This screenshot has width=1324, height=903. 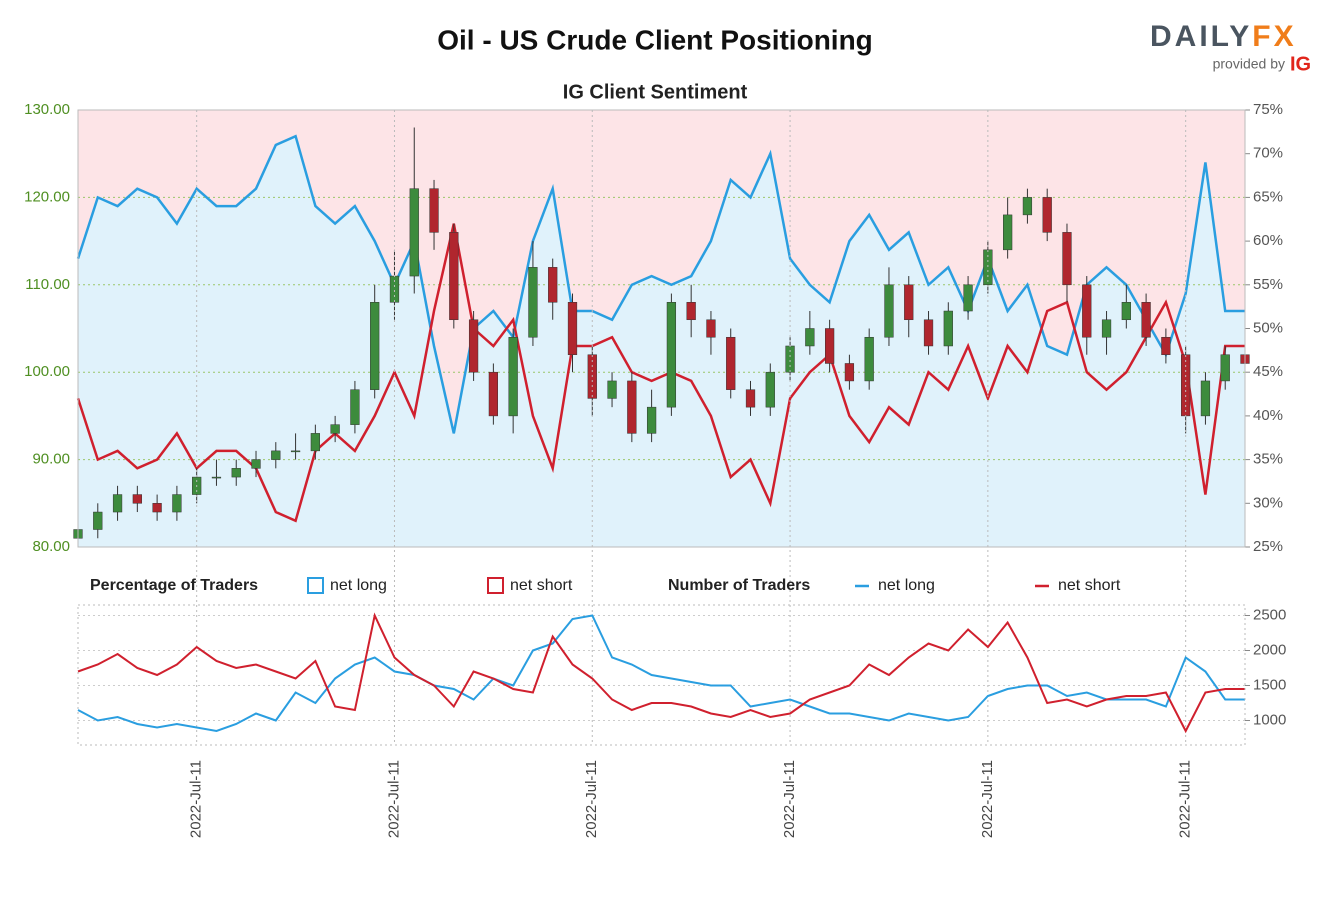 What do you see at coordinates (655, 39) in the screenshot?
I see `chart-title: Oil - US Crude Client Positioning` at bounding box center [655, 39].